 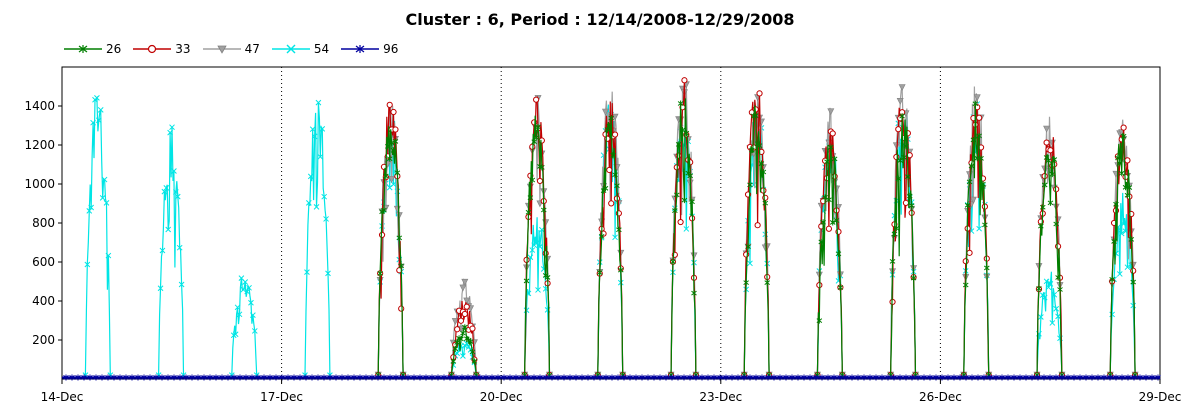 I want to click on x-tick-label: 20-Dec, so click(x=501, y=397).